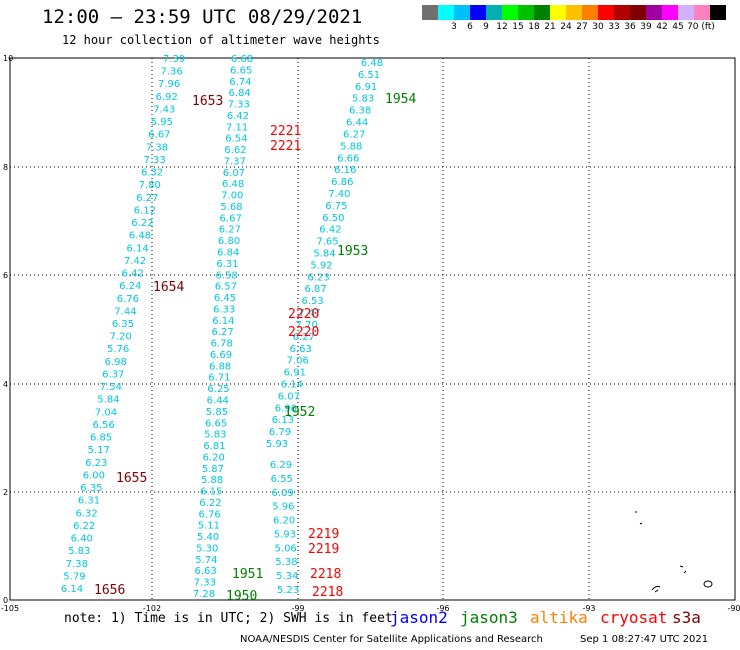  Describe the element at coordinates (206, 560) in the screenshot. I see `wave-height-value: 5.74` at that location.